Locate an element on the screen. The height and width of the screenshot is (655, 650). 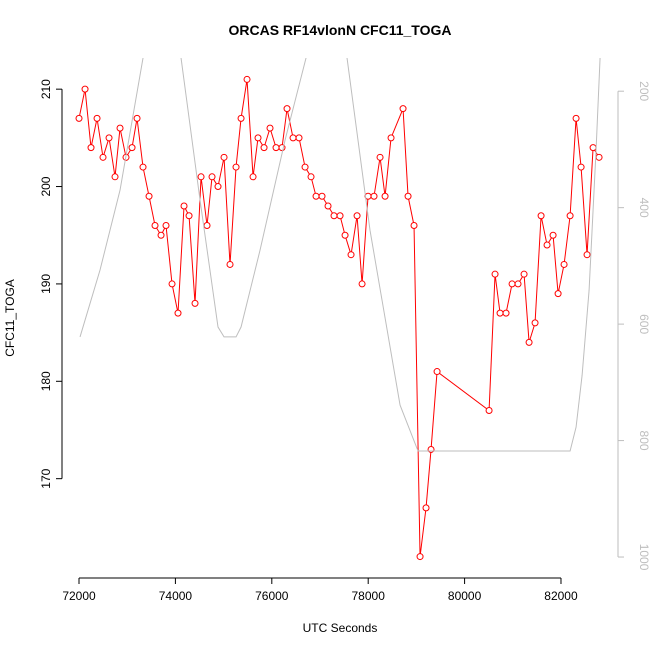
x-tick-label: 76000 is located at coordinates (272, 596).